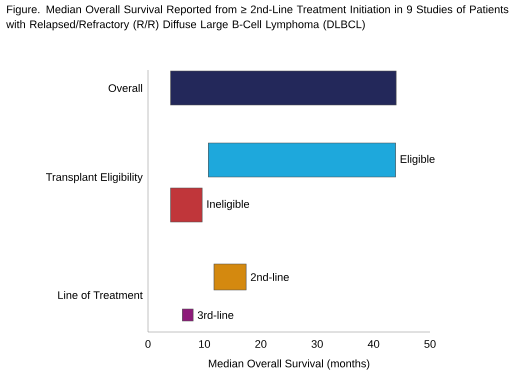 The width and height of the screenshot is (520, 385). What do you see at coordinates (94, 178) in the screenshot?
I see `text: Transplant Eligibility` at bounding box center [94, 178].